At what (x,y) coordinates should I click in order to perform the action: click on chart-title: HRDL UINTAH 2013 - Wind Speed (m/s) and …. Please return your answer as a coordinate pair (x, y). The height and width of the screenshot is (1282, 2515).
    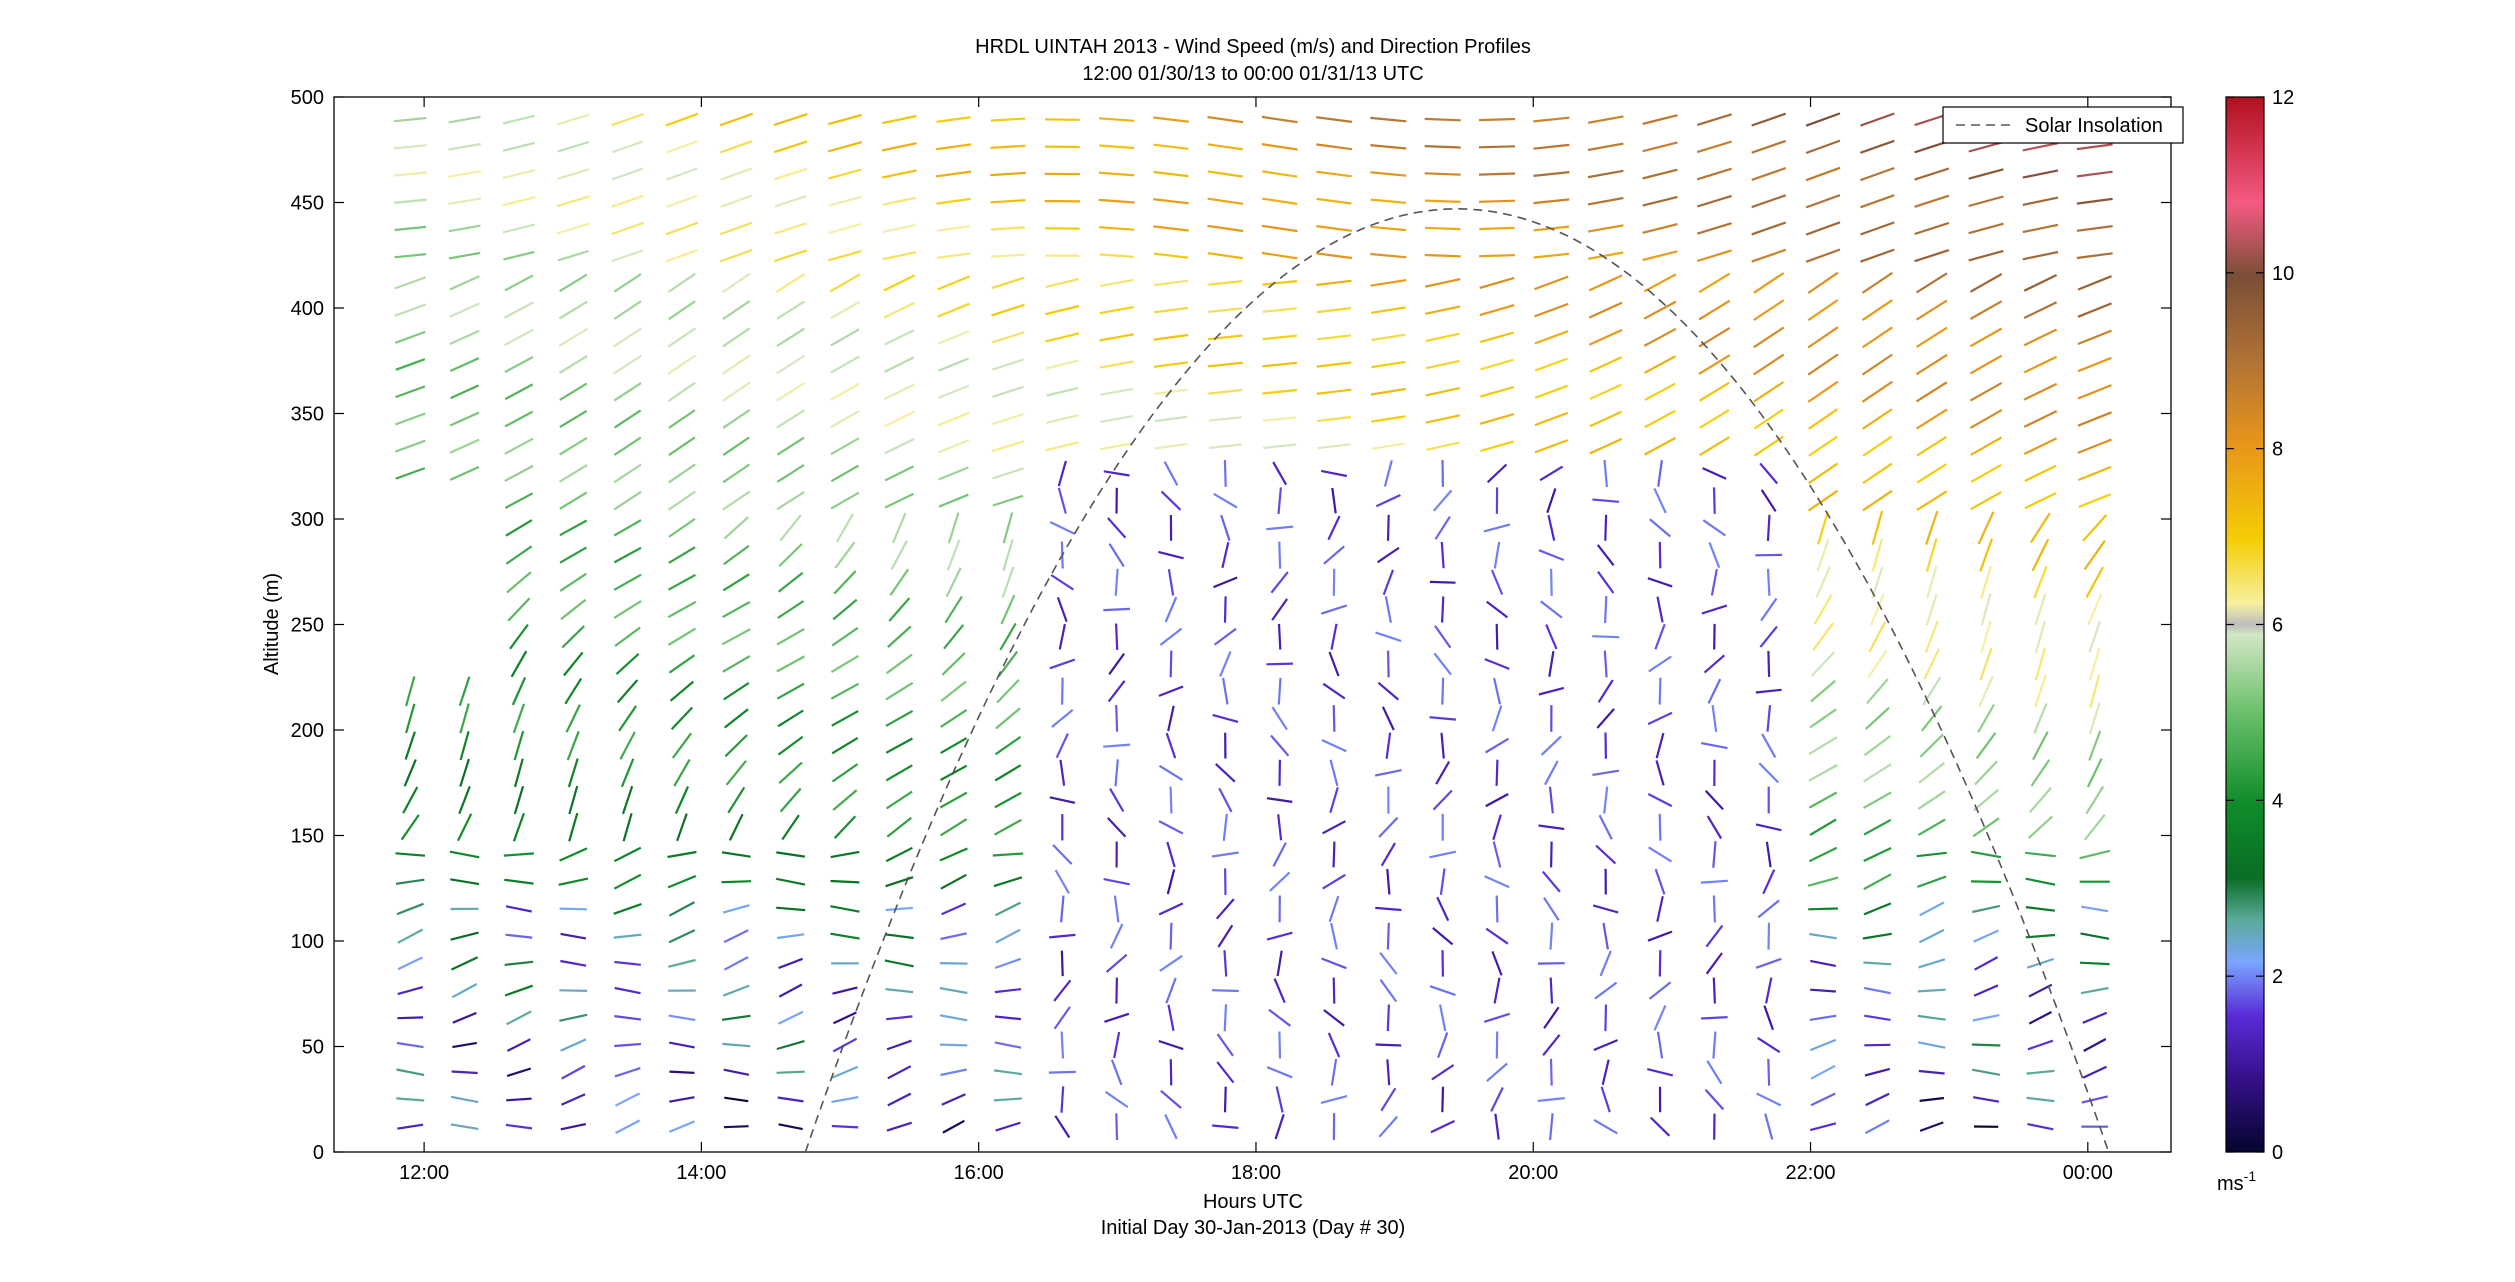
    Looking at the image, I should click on (1253, 47).